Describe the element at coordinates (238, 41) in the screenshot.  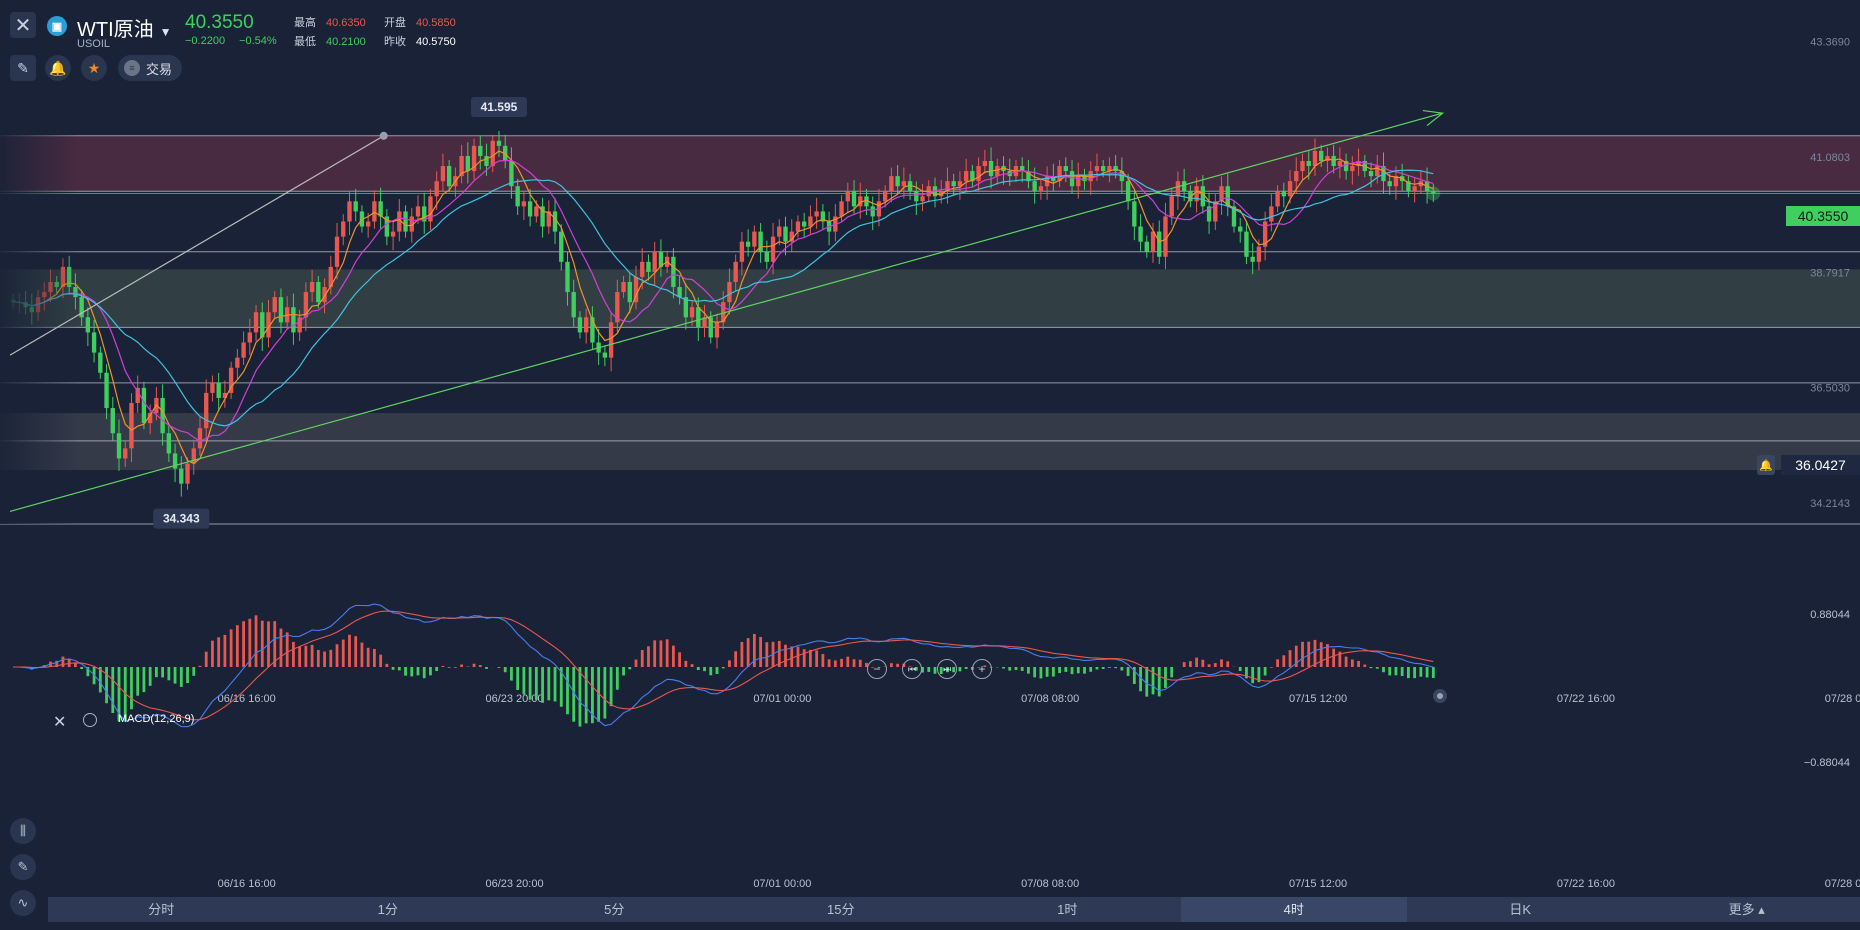
I see `price-change: −0.2200 −0.54%` at that location.